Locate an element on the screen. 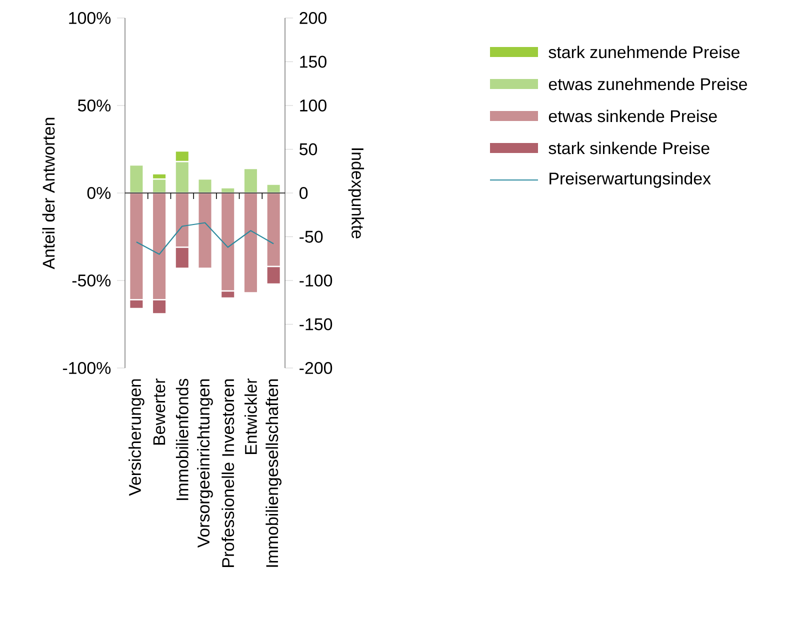  y-axis-title: Anteil der Antworten is located at coordinates (48, 194).